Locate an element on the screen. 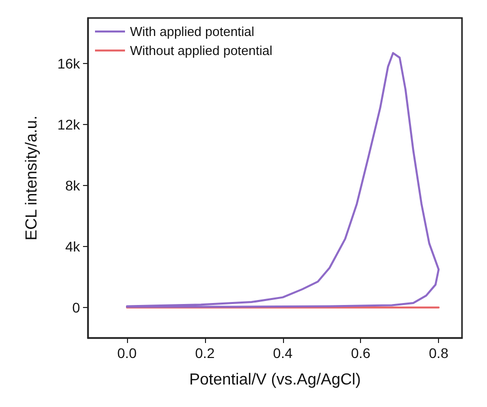 The image size is (487, 407). y-tick-label: 12k is located at coordinates (69, 124).